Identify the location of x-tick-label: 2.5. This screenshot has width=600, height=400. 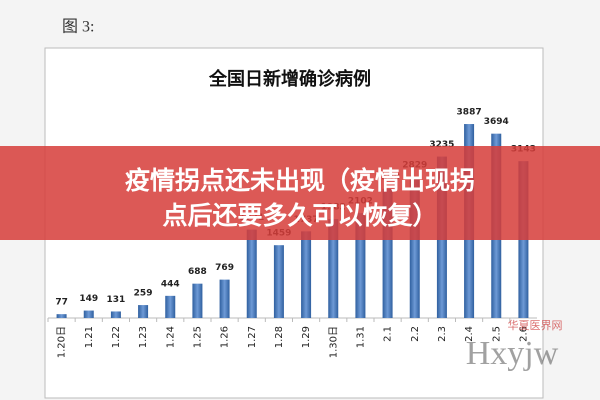
(496, 334).